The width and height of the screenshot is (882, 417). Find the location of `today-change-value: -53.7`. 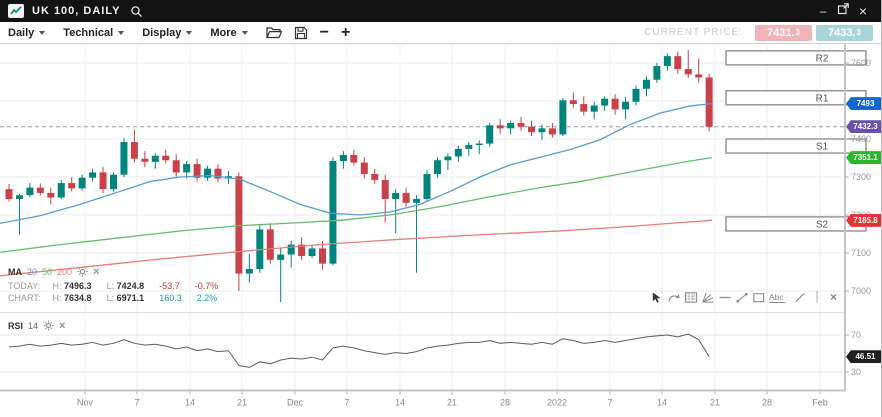

today-change-value: -53.7 is located at coordinates (169, 286).